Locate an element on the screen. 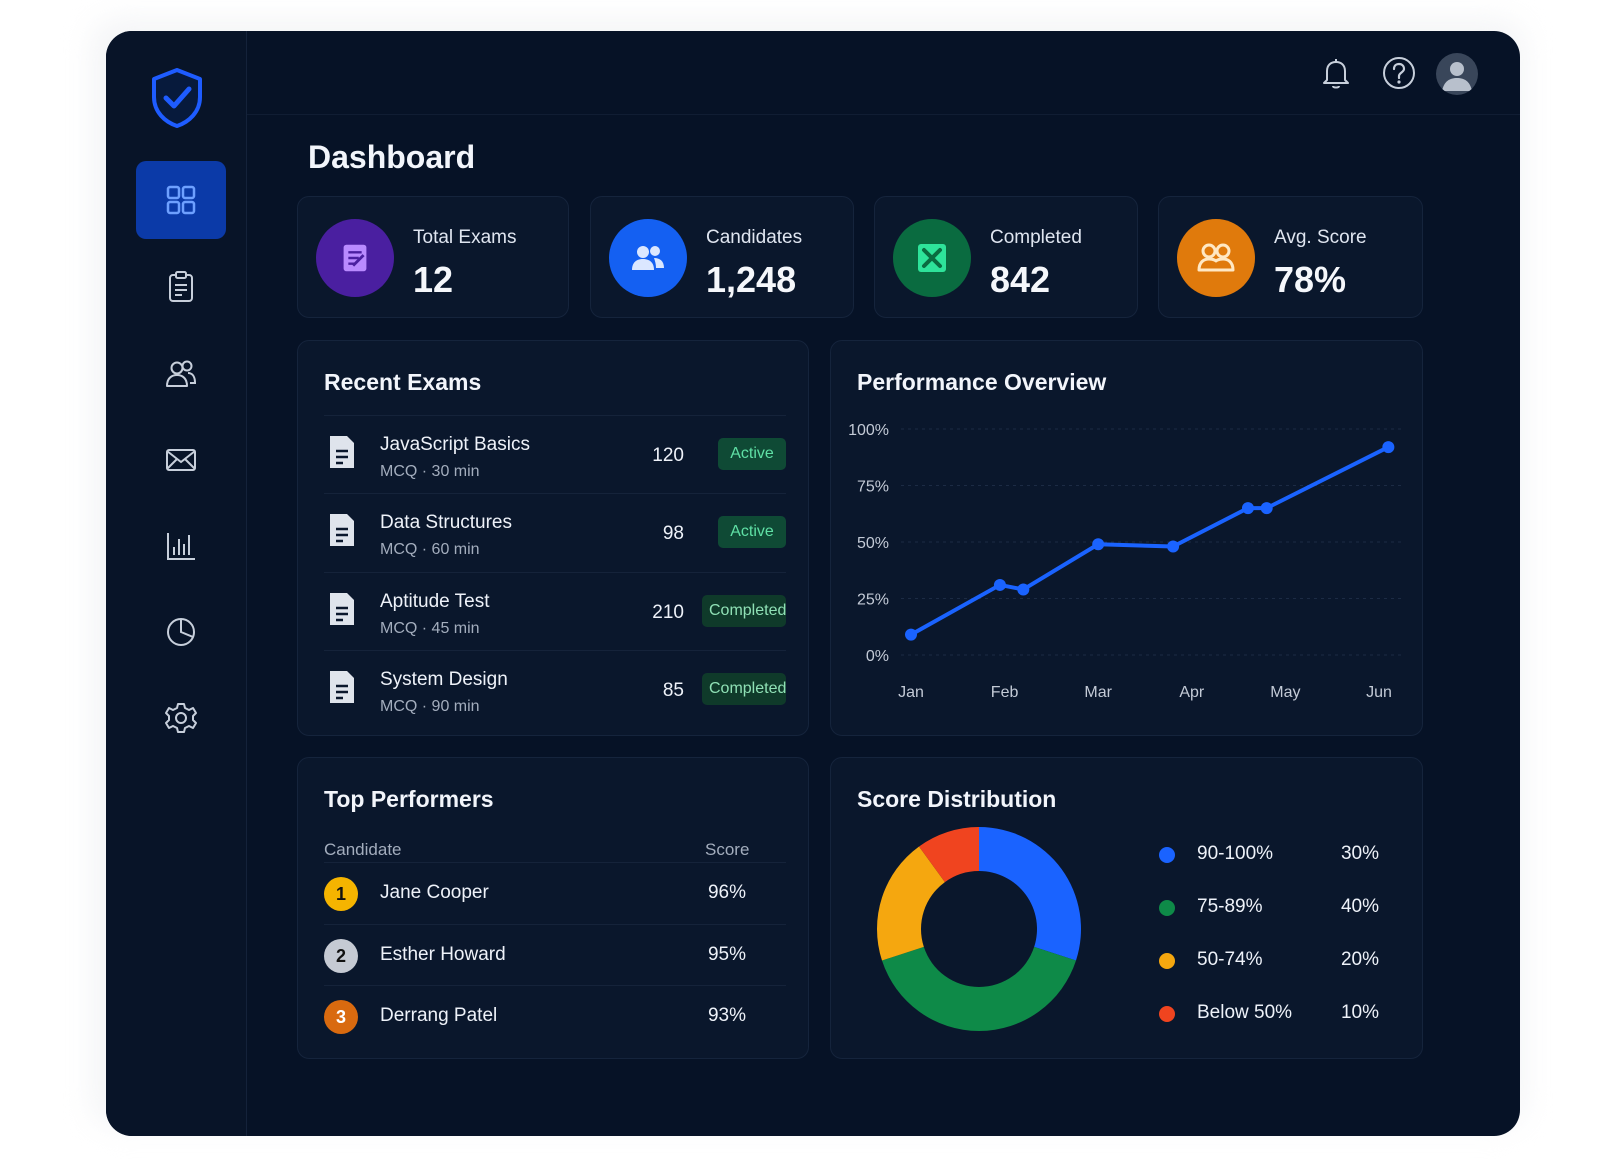 Image resolution: width=1616 pixels, height=1163 pixels. legend-item: Below 50% 10% is located at coordinates (1269, 1014).